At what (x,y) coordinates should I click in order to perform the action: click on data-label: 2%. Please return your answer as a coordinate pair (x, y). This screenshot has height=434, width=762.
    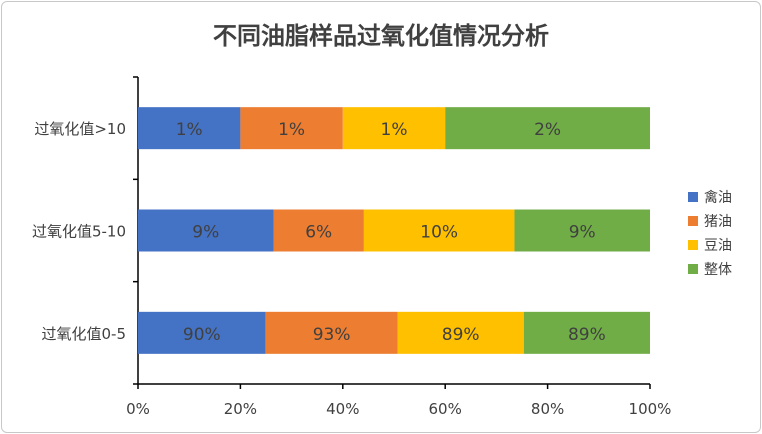
    Looking at the image, I should click on (547, 130).